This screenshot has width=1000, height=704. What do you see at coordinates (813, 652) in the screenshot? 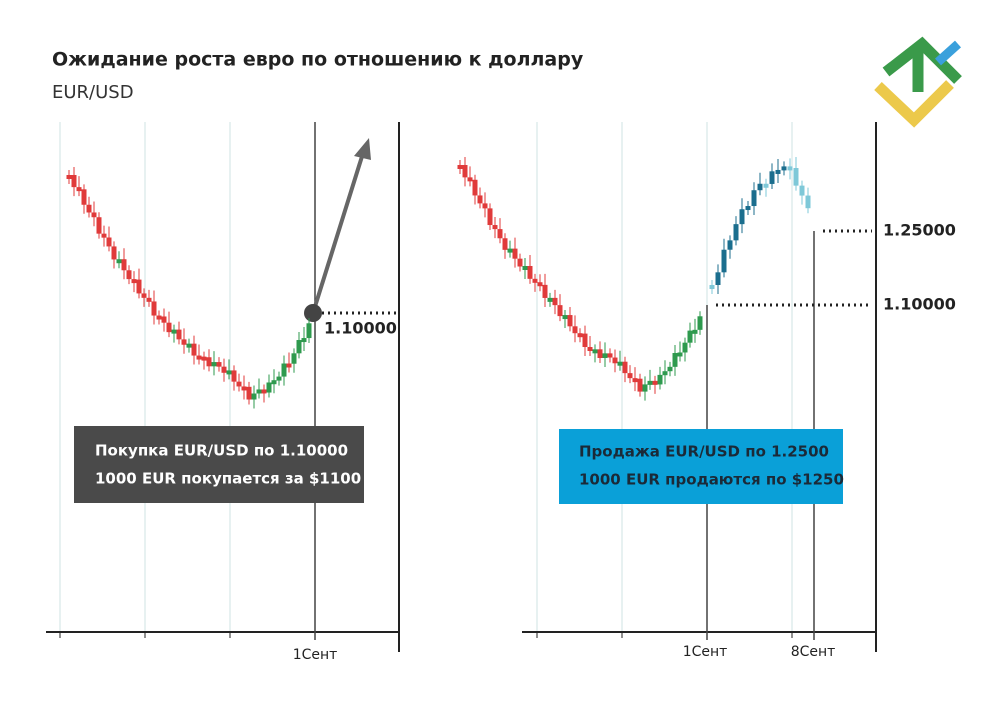
I see `x-label: 8Сент` at bounding box center [813, 652].